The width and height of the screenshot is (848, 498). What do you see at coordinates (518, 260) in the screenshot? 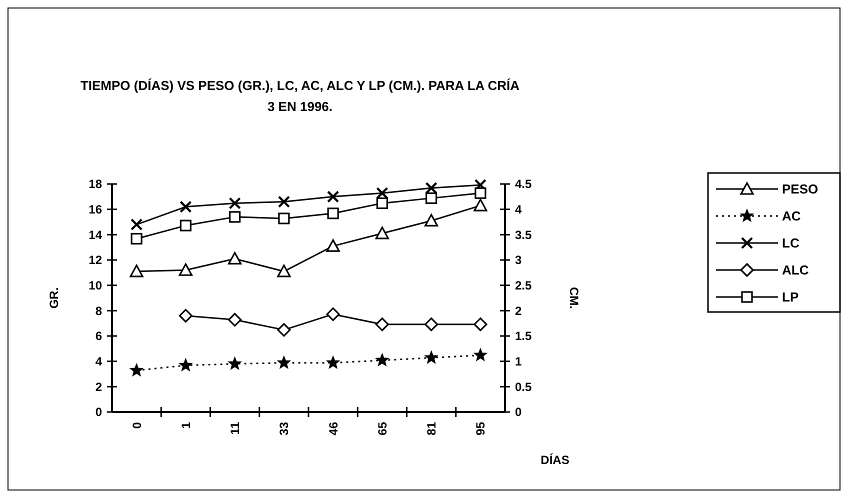
I see `y2-tick-label: 3` at bounding box center [518, 260].